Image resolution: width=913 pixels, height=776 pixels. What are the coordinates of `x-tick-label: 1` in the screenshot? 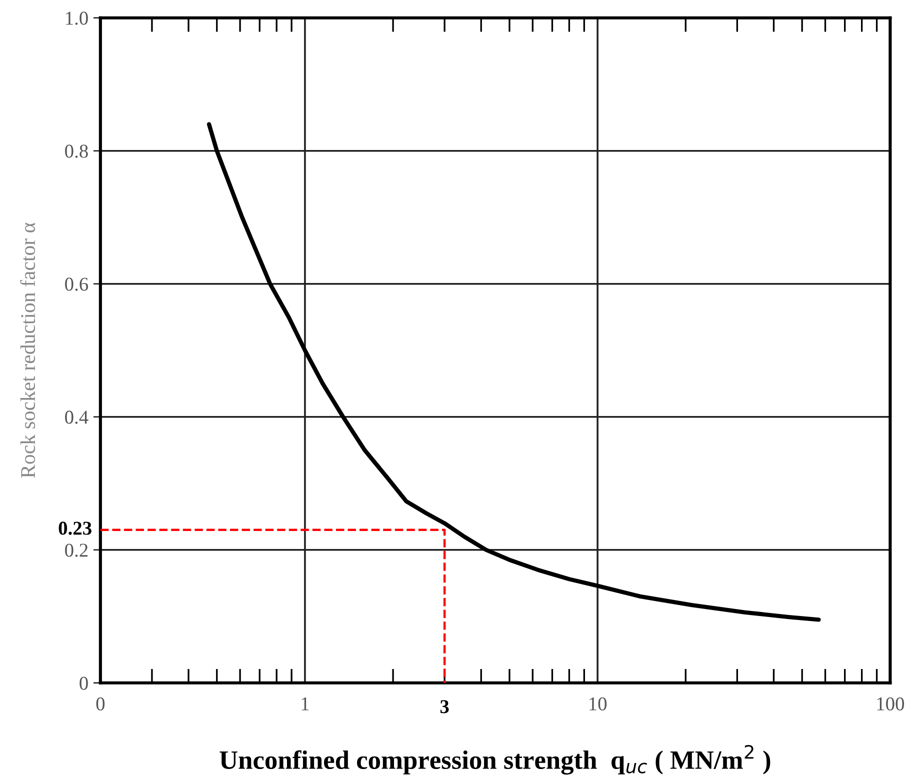 It's located at (305, 703).